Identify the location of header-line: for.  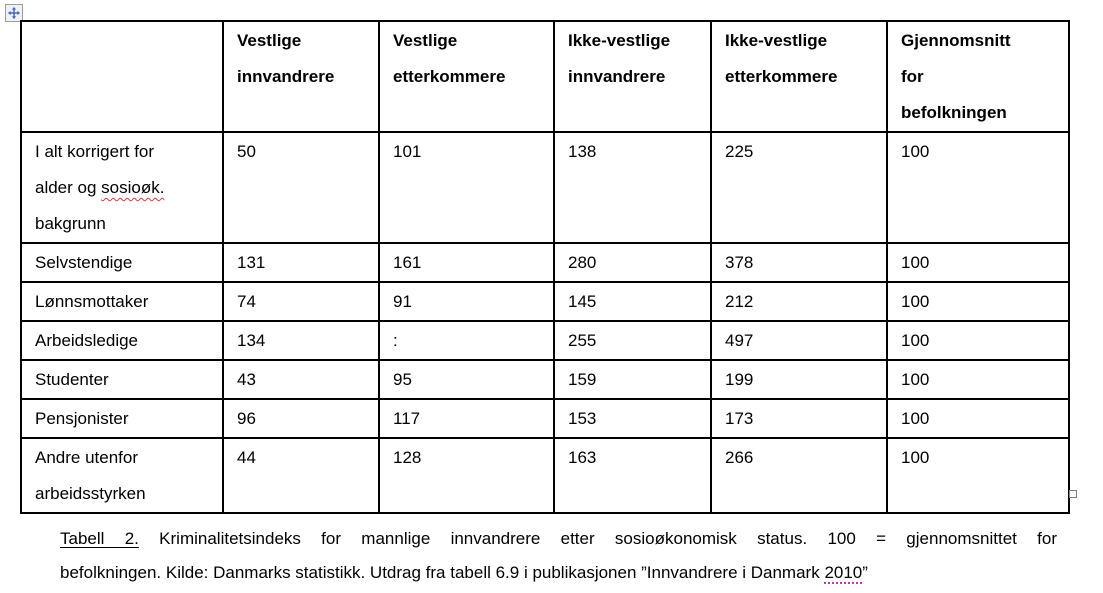
(912, 76).